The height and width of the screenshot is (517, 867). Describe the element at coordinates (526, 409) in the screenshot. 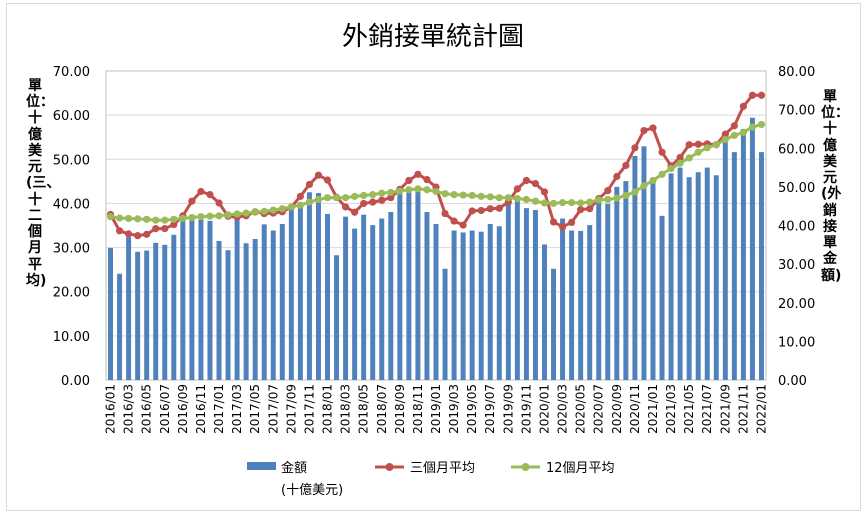

I see `x-tick-label: 2019/11` at that location.